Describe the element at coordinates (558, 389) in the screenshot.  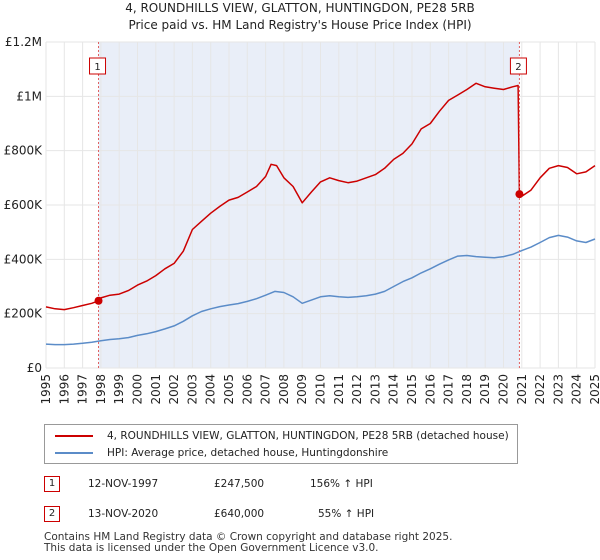
I see `x-tick-label: 2023` at that location.